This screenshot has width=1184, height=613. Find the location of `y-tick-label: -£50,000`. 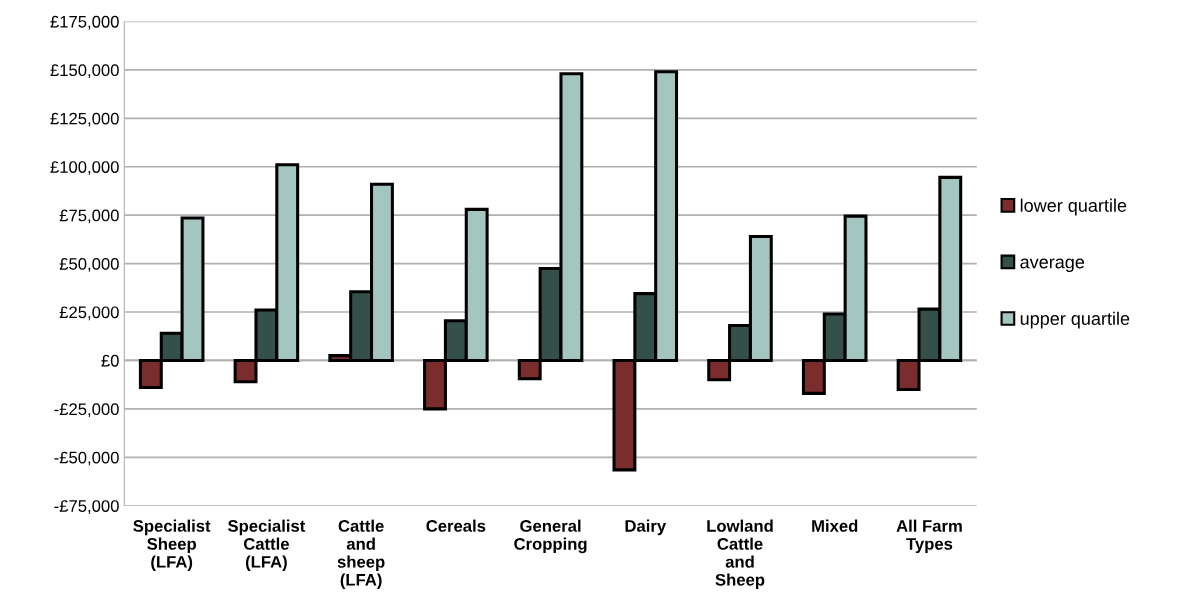

y-tick-label: -£50,000 is located at coordinates (86, 458).